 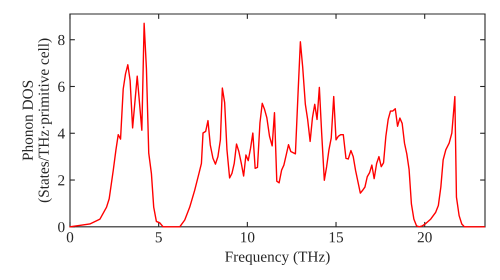 I want to click on y-tick-label: 6, so click(x=61, y=87).